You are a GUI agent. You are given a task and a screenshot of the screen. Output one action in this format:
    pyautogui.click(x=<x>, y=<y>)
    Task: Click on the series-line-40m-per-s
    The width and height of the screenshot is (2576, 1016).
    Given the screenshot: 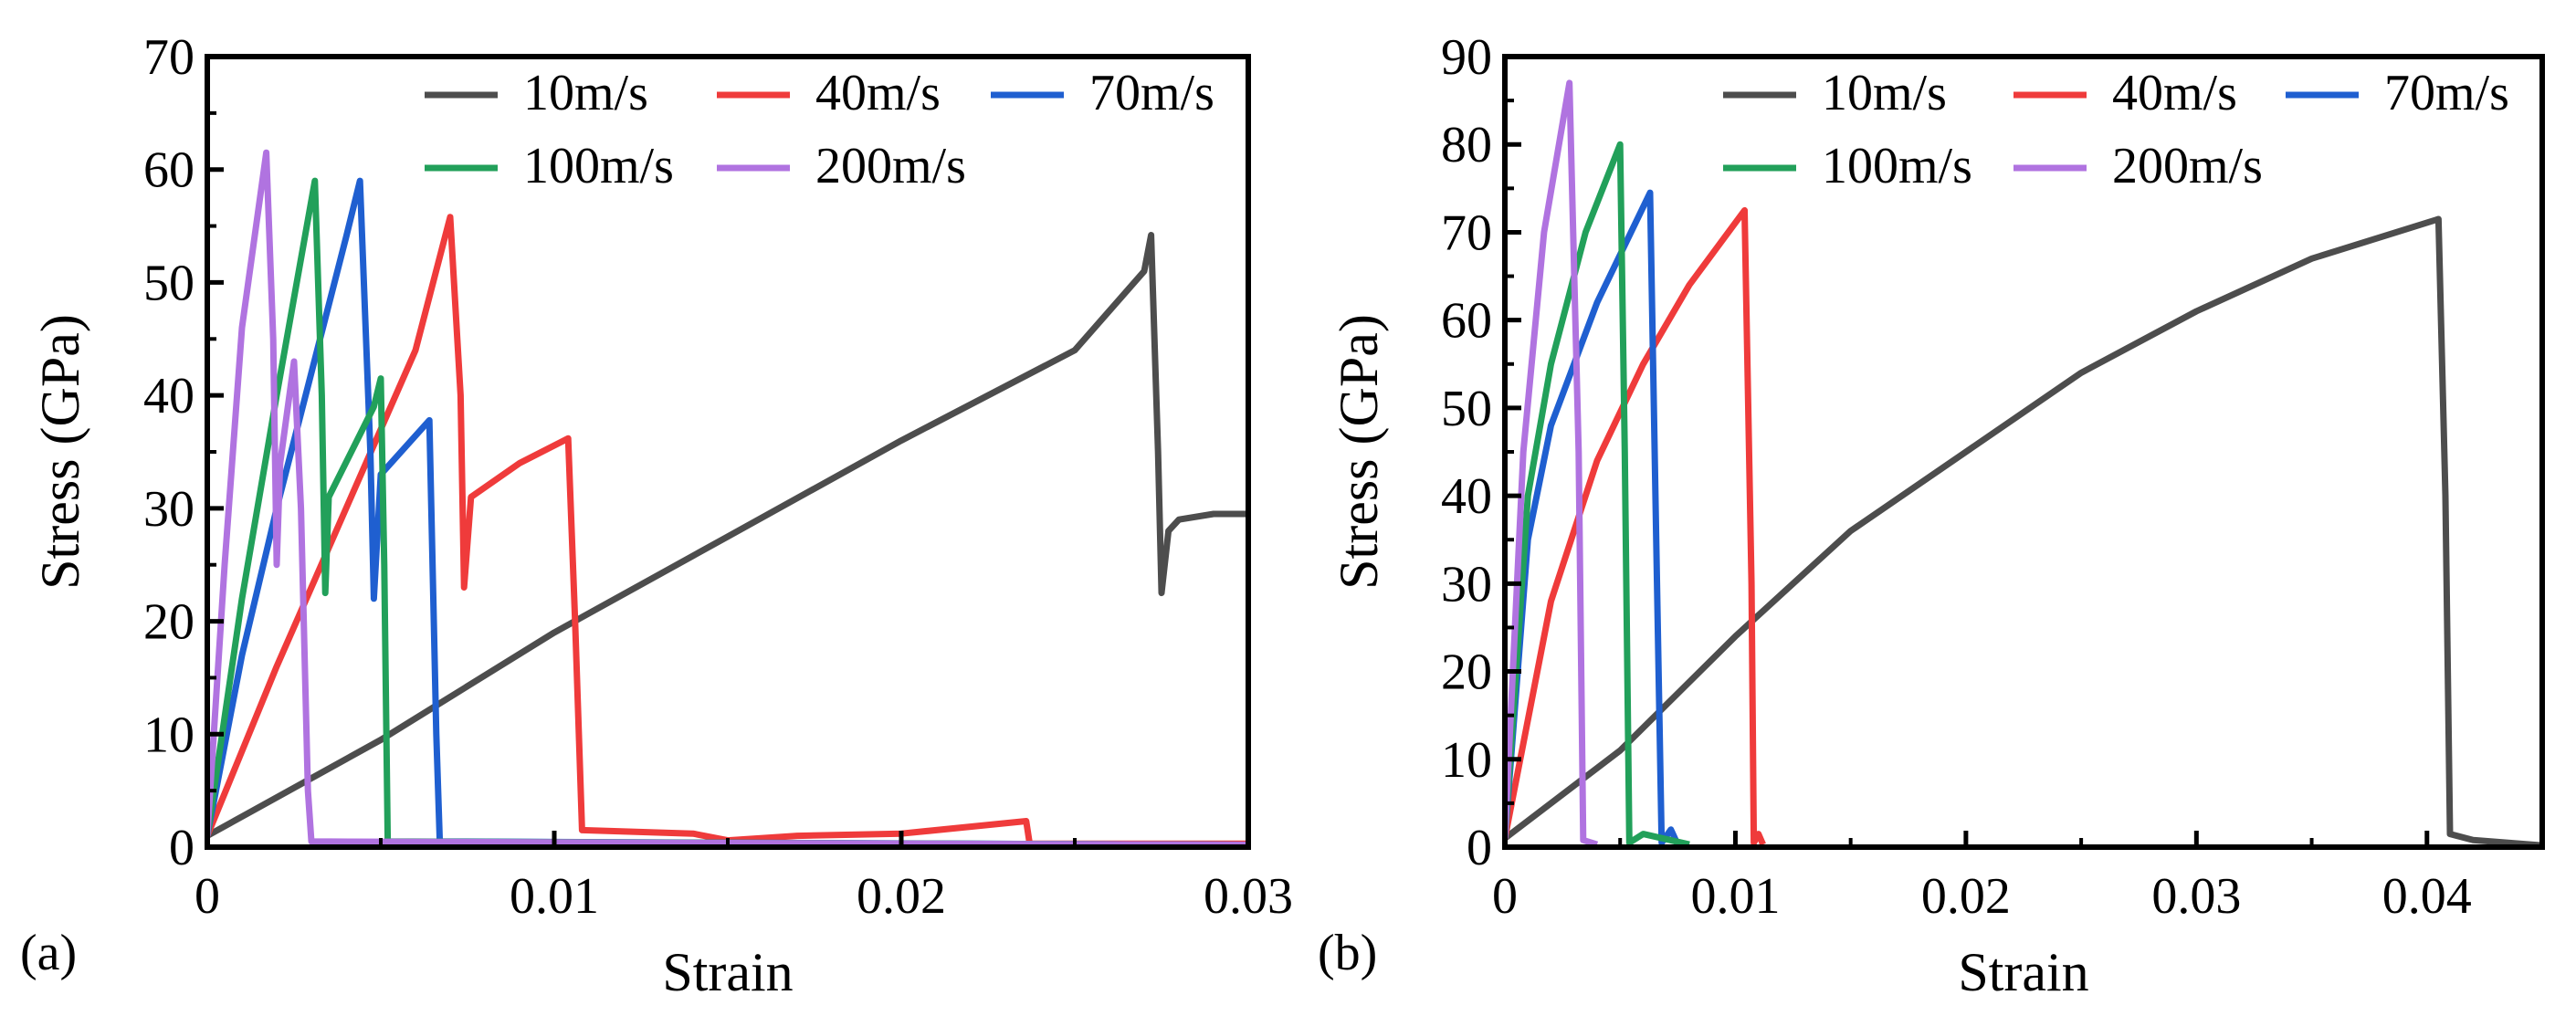 What is the action you would take?
    pyautogui.click(x=1635, y=526)
    